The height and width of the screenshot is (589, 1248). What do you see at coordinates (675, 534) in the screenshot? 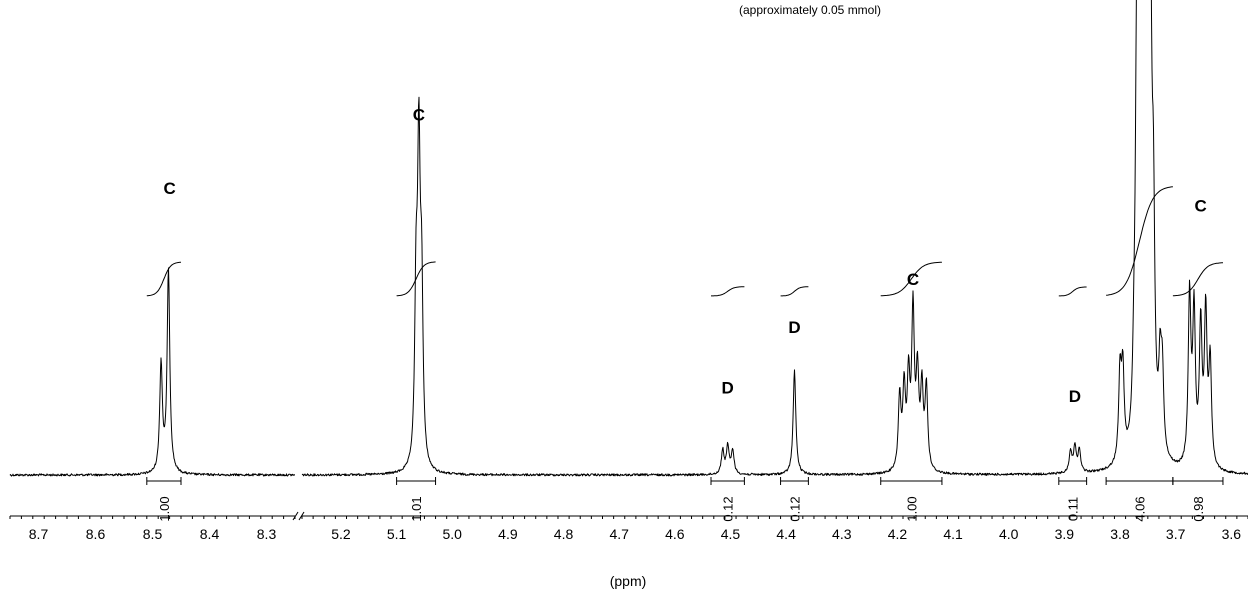
I see `x-tick-label: 4.6` at bounding box center [675, 534].